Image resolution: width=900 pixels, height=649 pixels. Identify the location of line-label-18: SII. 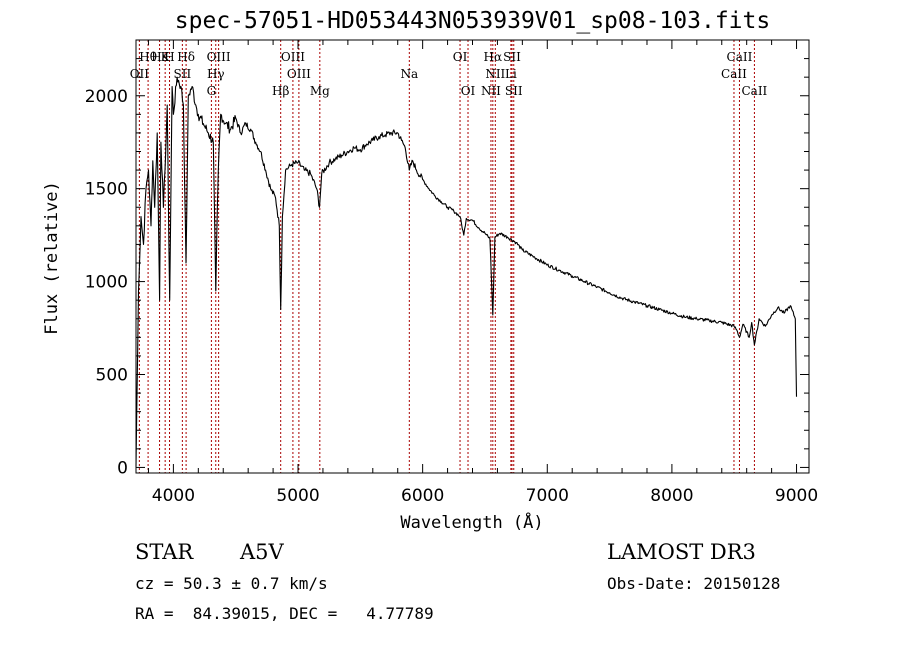
(512, 57).